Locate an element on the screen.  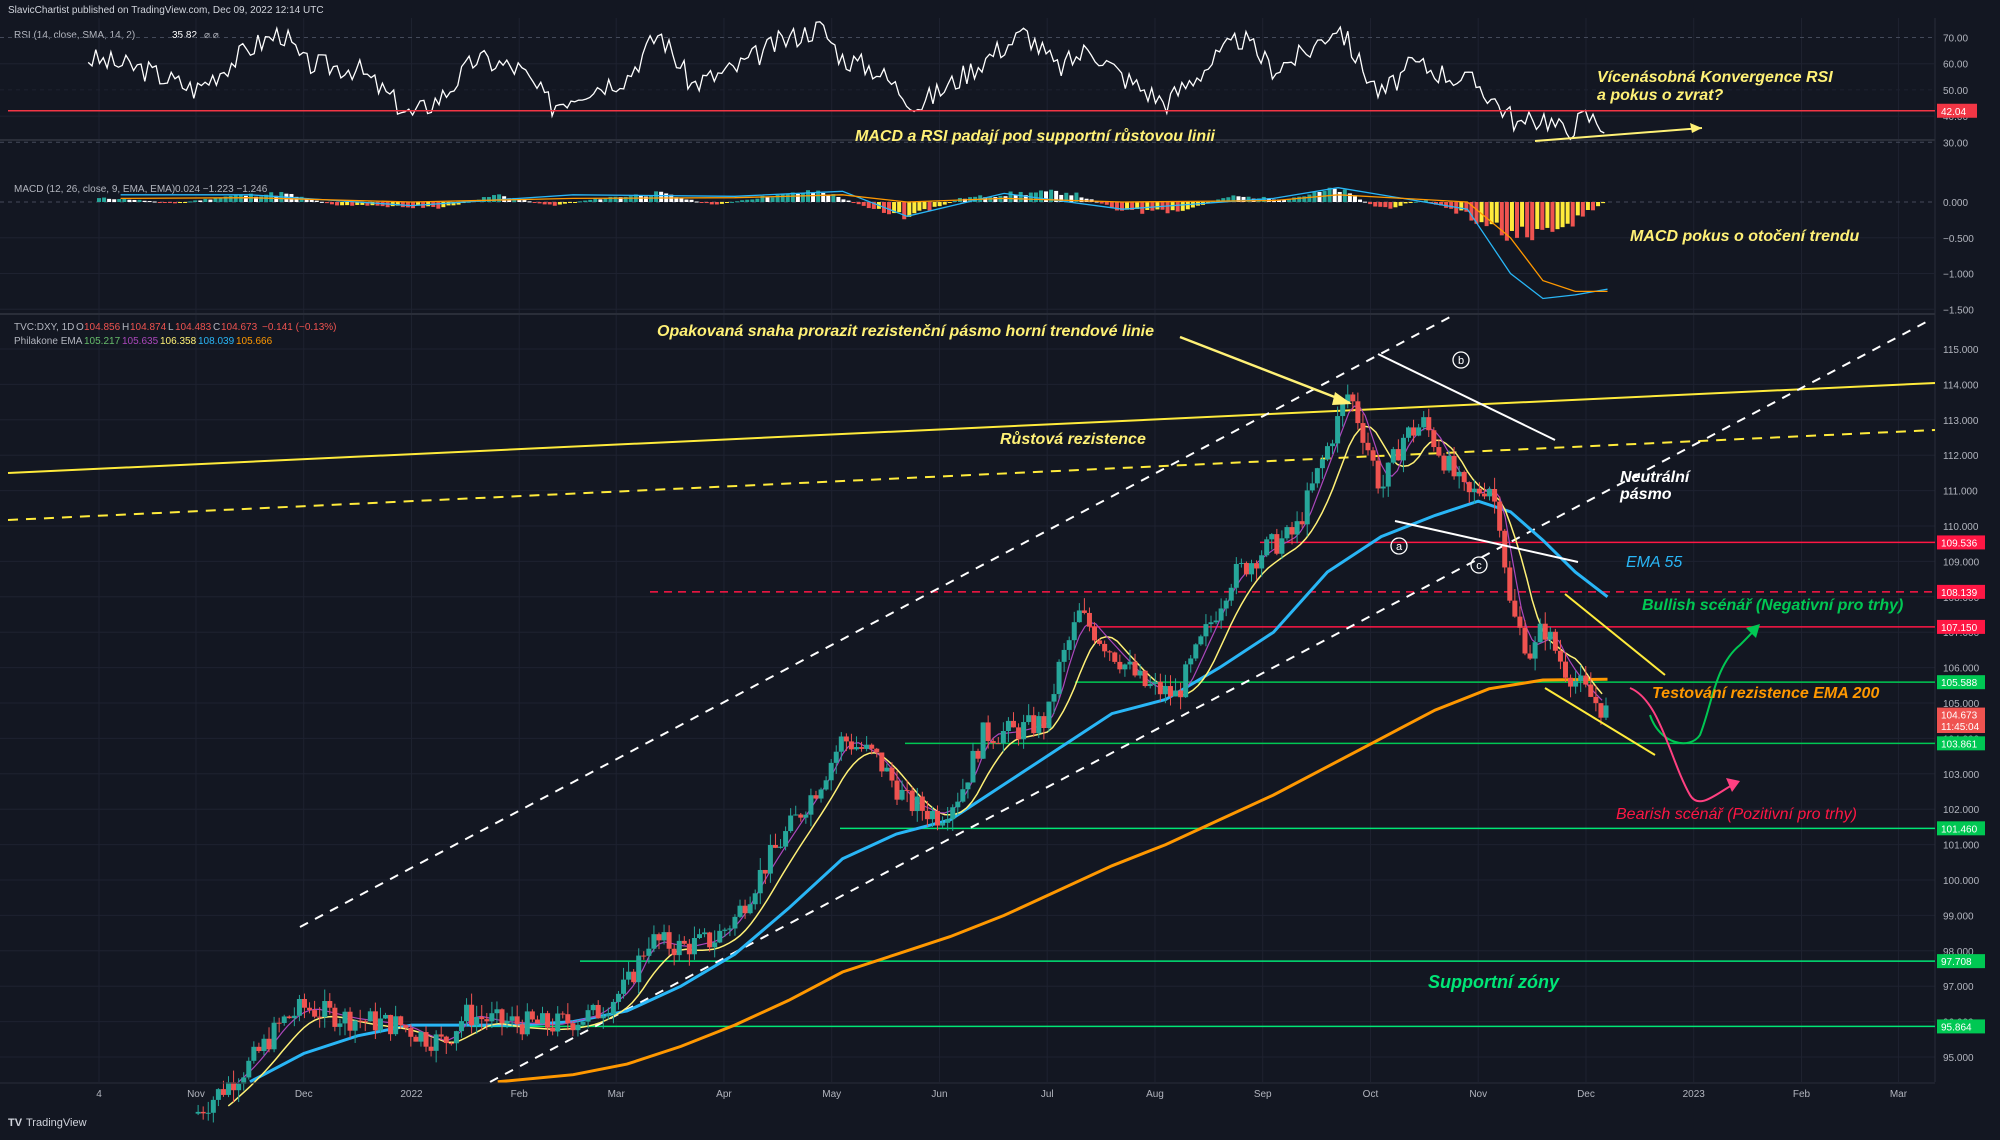
wave-a-marker is located at coordinates (1399, 546).